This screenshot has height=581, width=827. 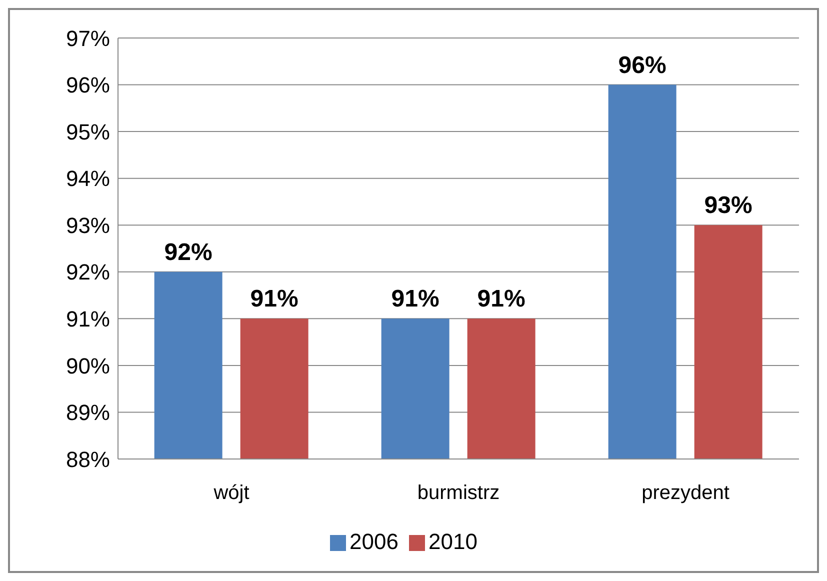 What do you see at coordinates (188, 252) in the screenshot?
I see `data-label: 92%` at bounding box center [188, 252].